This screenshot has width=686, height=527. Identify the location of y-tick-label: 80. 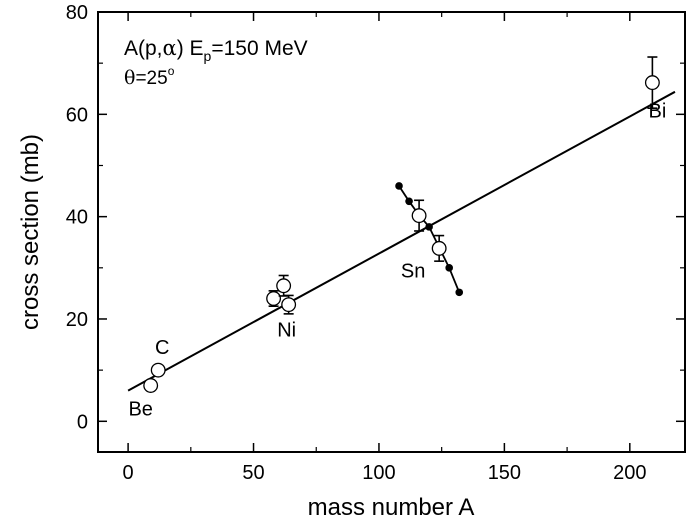
(77, 13).